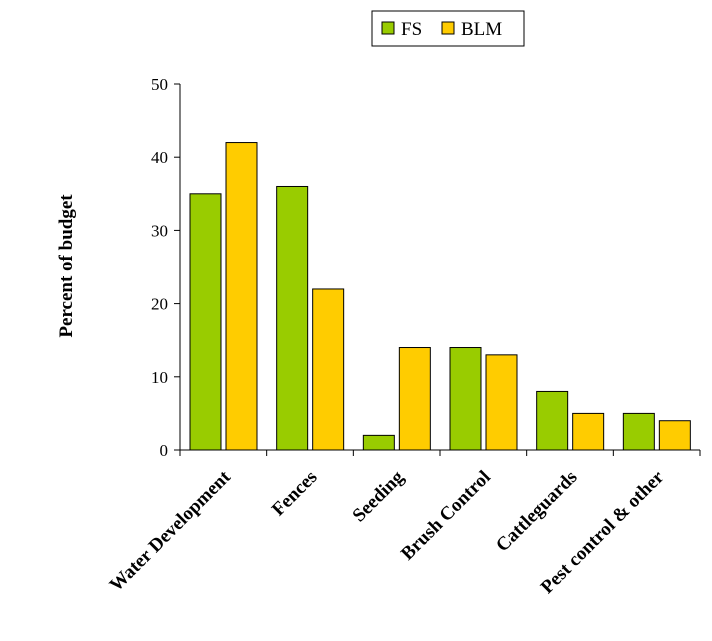  I want to click on x-category-label: Brush Control, so click(446, 516).